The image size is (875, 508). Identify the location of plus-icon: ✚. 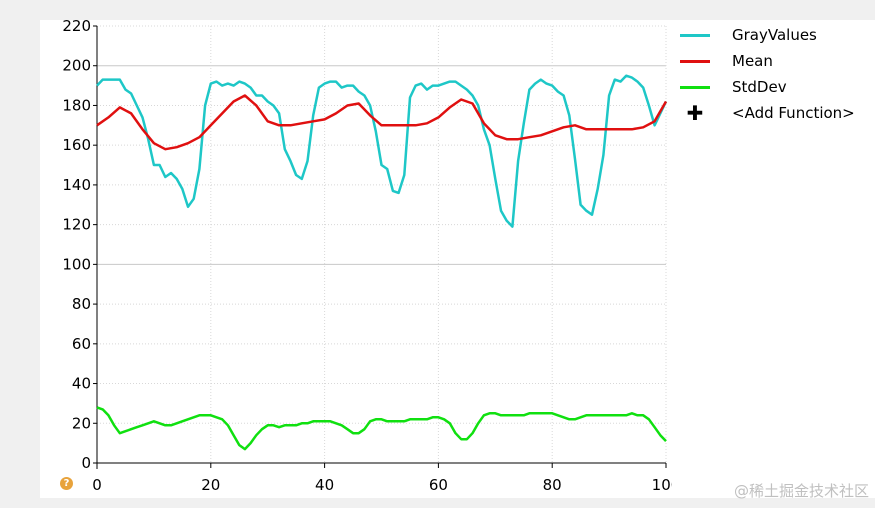
(695, 113).